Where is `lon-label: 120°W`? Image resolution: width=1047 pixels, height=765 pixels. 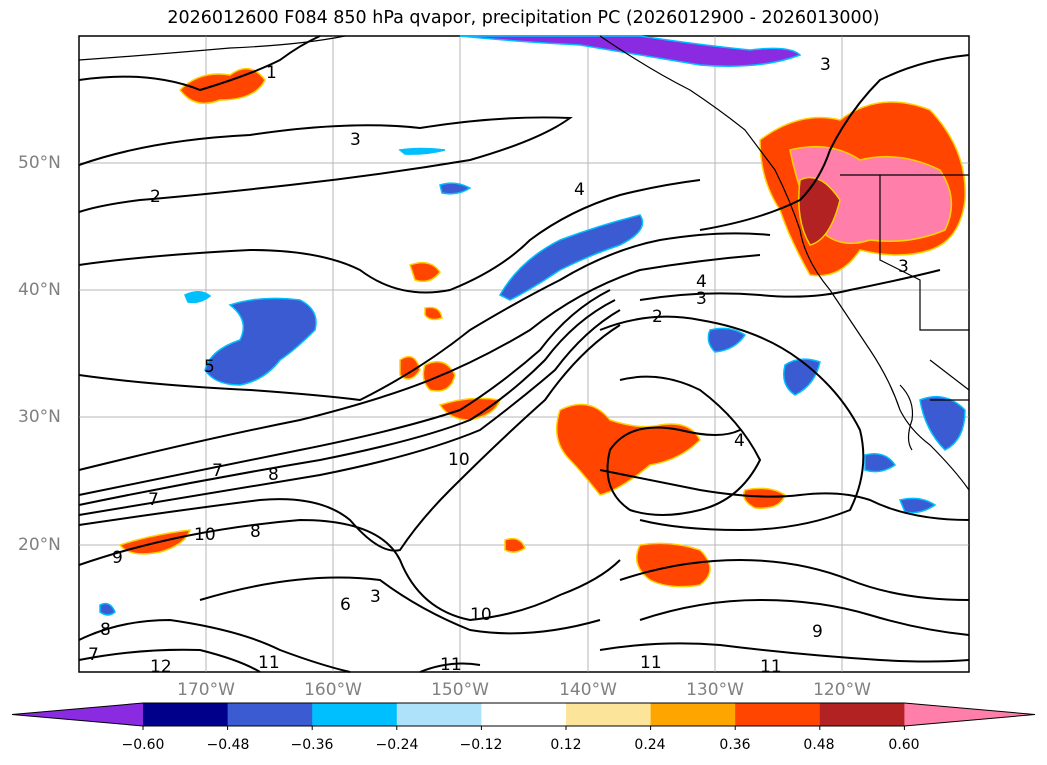
lon-label: 120°W is located at coordinates (842, 690).